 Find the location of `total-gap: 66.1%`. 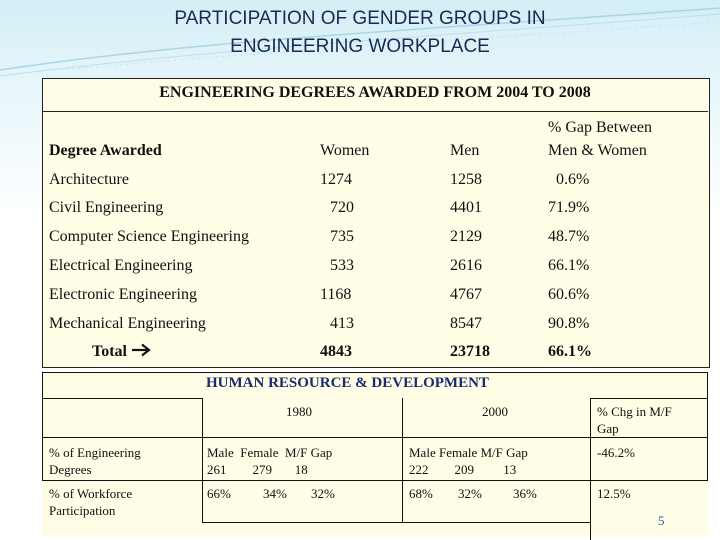

total-gap: 66.1% is located at coordinates (570, 351).